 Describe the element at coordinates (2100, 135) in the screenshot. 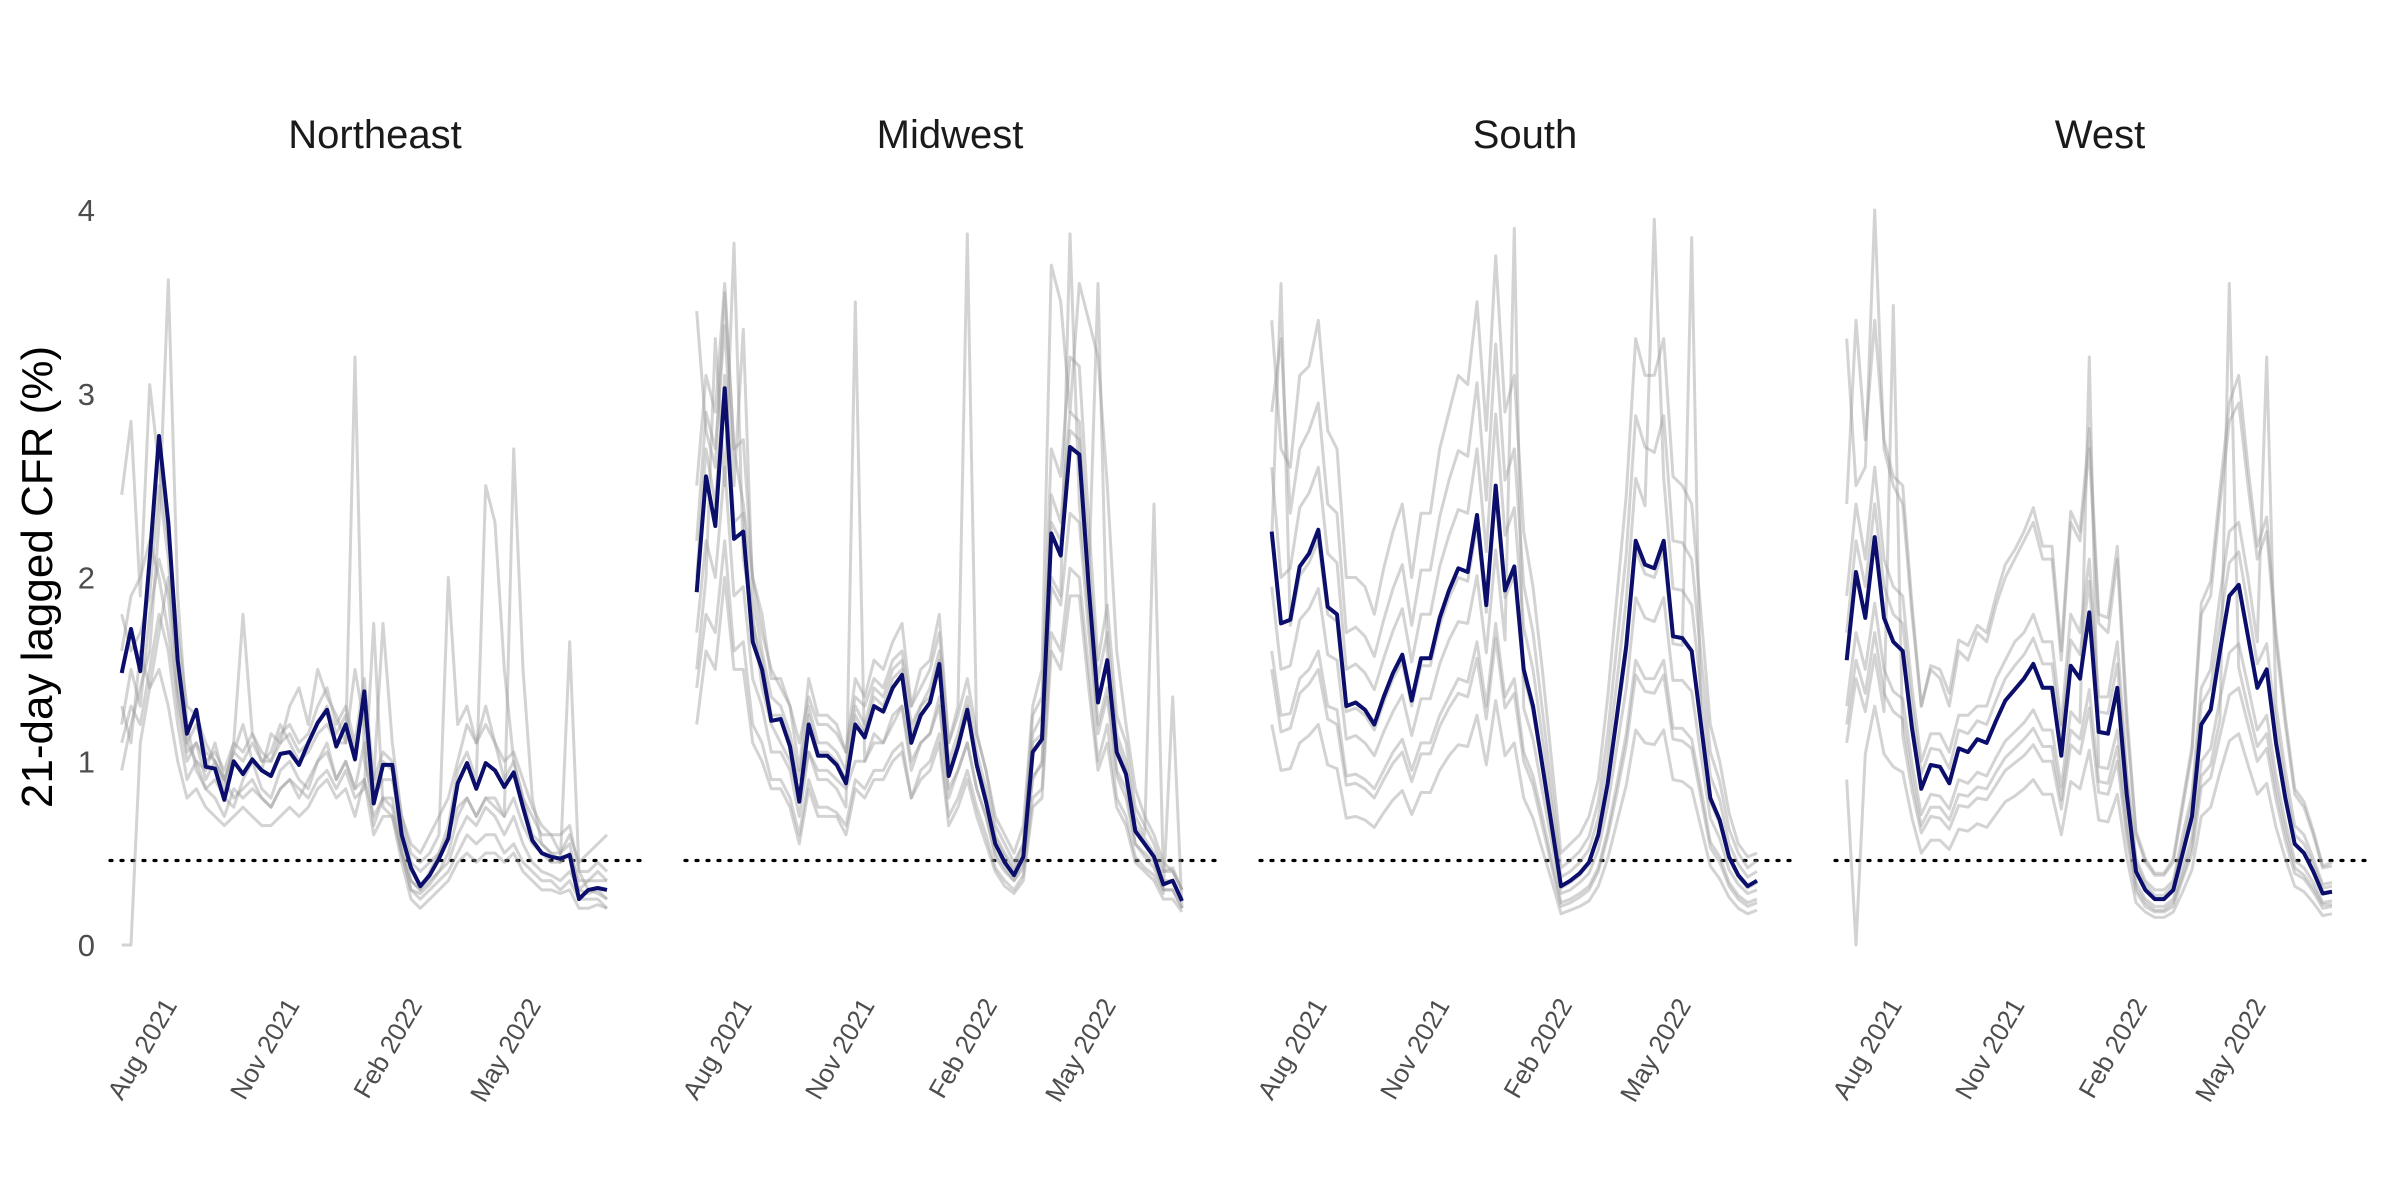

I see `panel-title: West` at that location.